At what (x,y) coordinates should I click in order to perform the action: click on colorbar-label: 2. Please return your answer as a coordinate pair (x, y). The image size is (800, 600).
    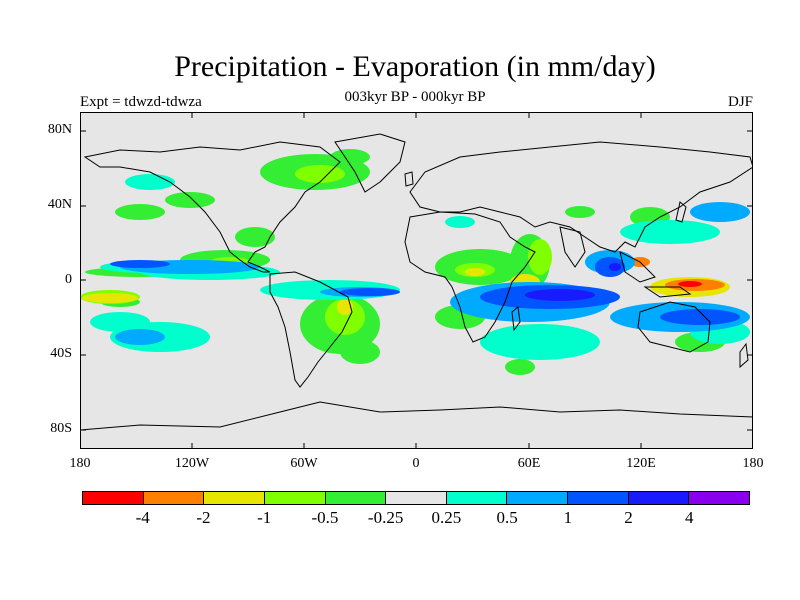
    Looking at the image, I should click on (628, 517).